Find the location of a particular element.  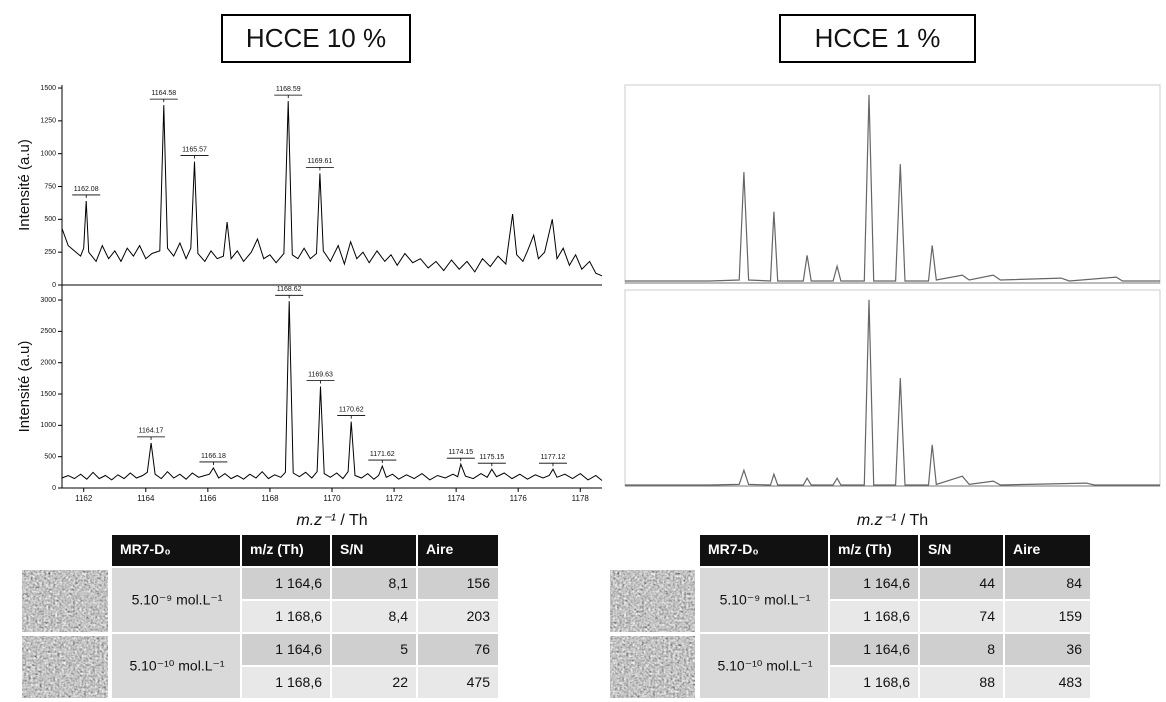

x-tick-label: 1170 is located at coordinates (332, 498).